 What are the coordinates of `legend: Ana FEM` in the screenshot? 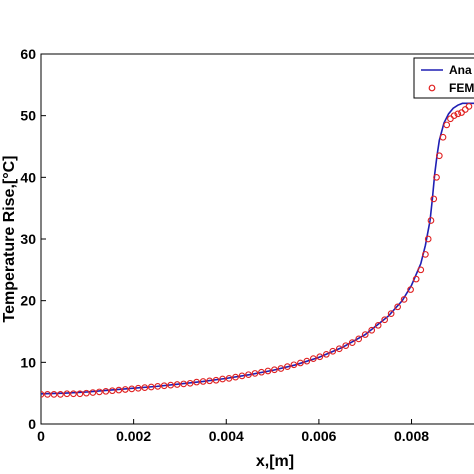 It's located at (443, 78).